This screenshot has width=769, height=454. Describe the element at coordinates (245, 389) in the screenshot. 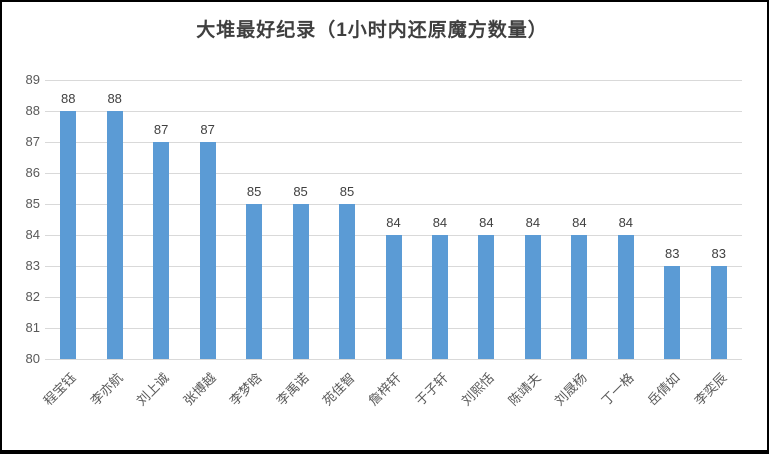

I see `x-axis-label-李梦晗: 李梦晗` at that location.